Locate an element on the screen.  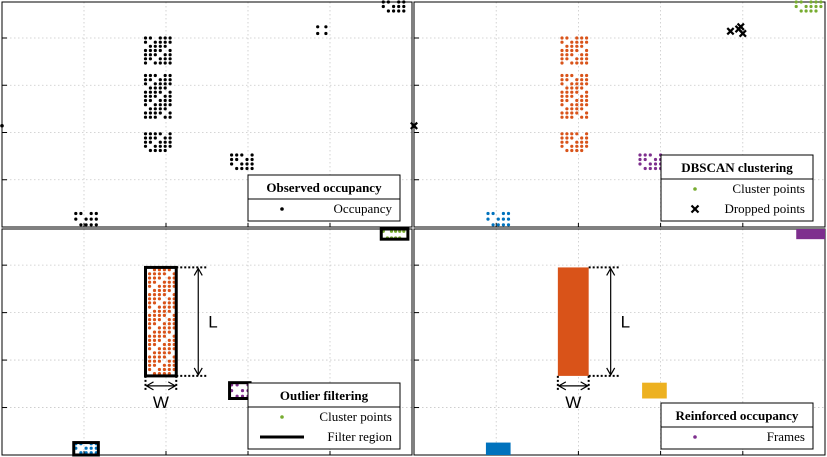
filter-region is located at coordinates (86, 449).